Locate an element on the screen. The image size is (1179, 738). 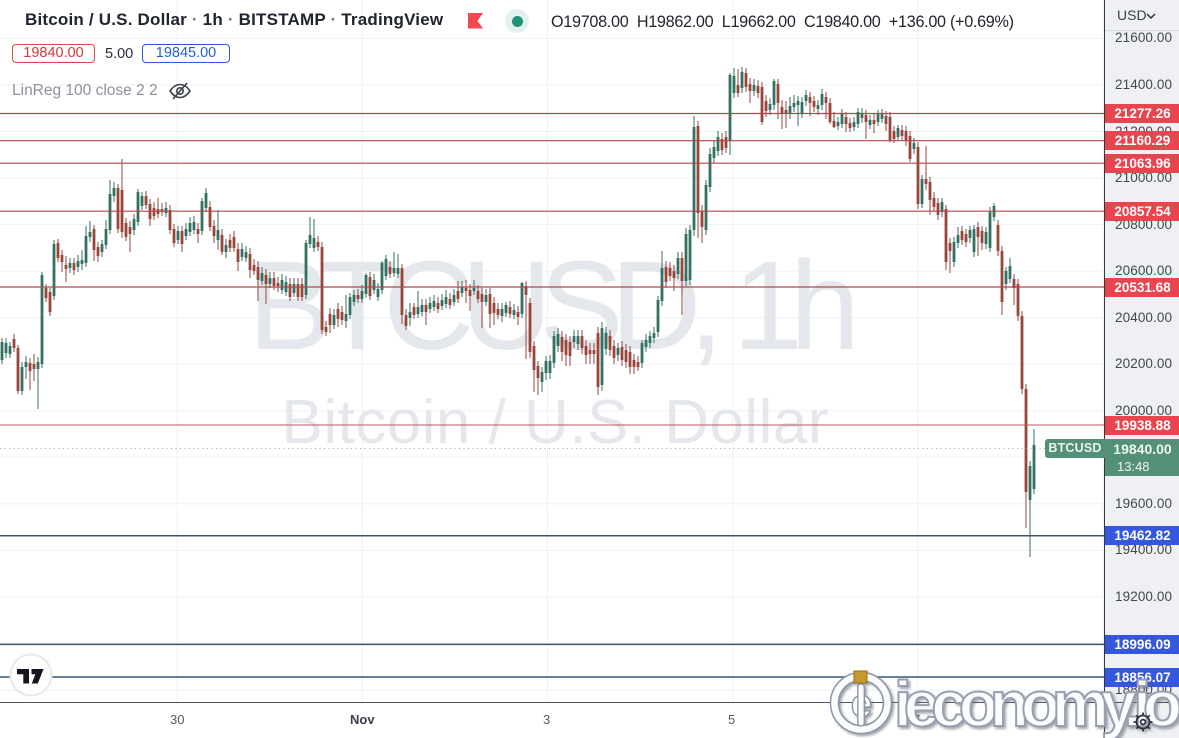
svg-text: ieconomy.io is located at coordinates (1036, 703).